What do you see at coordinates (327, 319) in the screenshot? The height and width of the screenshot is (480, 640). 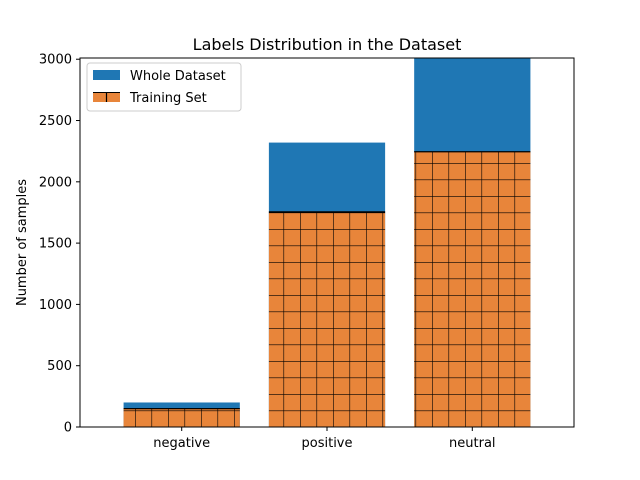 I see `bar-training-set-positive` at bounding box center [327, 319].